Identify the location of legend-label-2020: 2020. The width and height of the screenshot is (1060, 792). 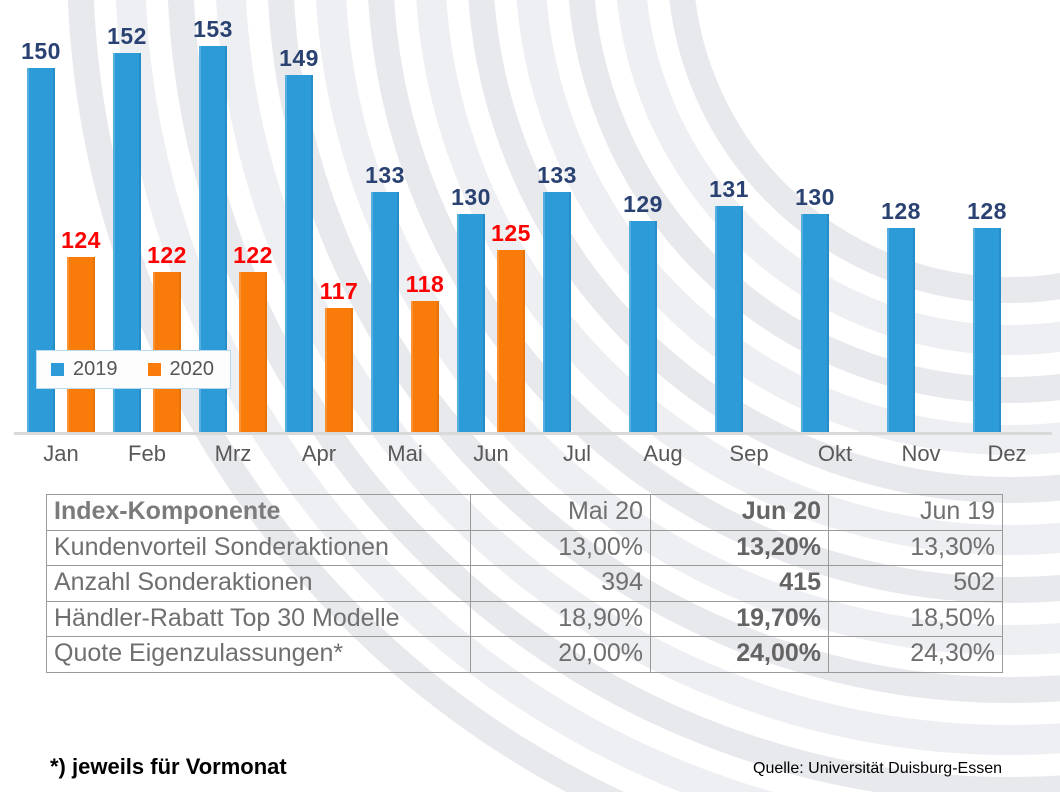
(192, 369).